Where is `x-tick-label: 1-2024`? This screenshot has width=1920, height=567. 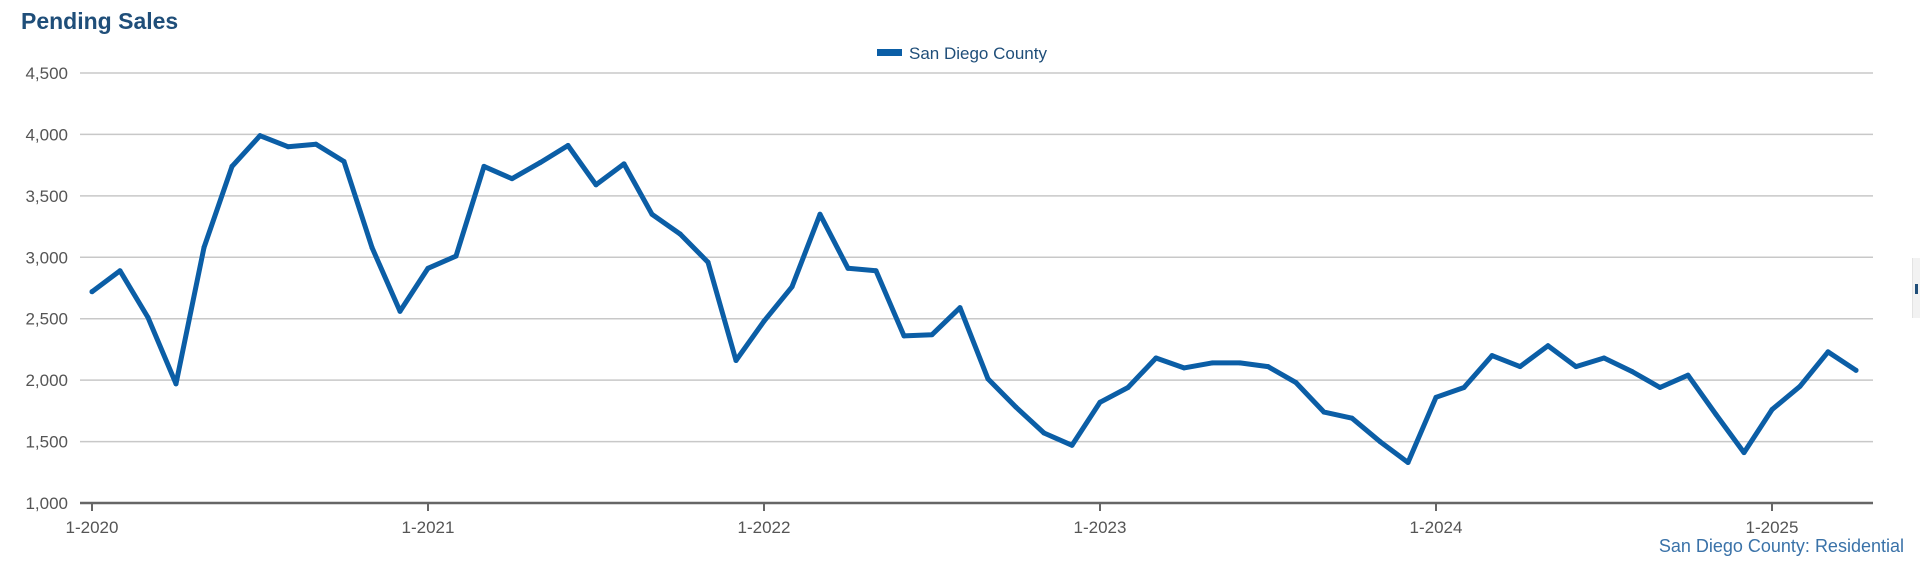
x-tick-label: 1-2024 is located at coordinates (1436, 527).